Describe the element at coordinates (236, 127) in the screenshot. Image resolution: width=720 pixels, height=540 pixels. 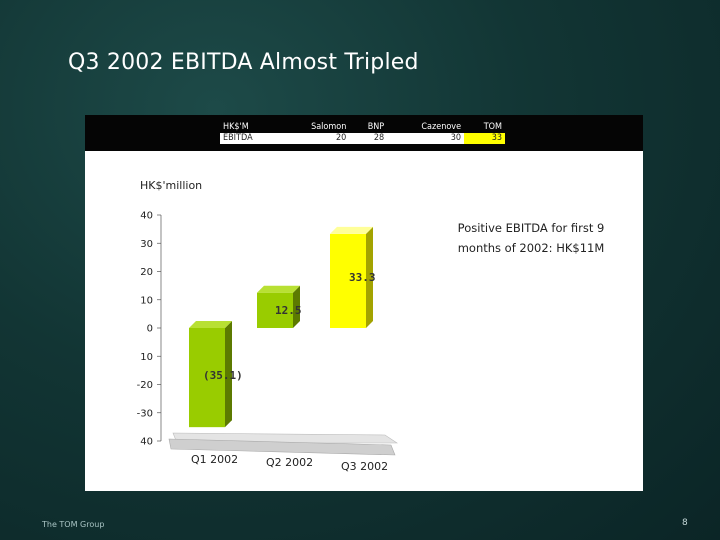
I see `table-header-cell: HK$'M` at that location.